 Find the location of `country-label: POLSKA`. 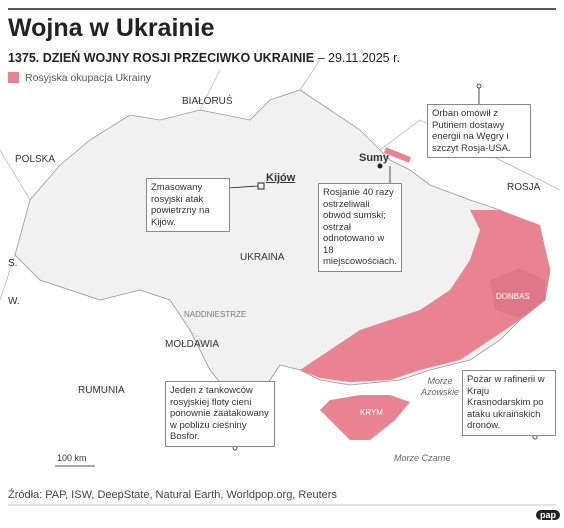

country-label: POLSKA is located at coordinates (35, 159).